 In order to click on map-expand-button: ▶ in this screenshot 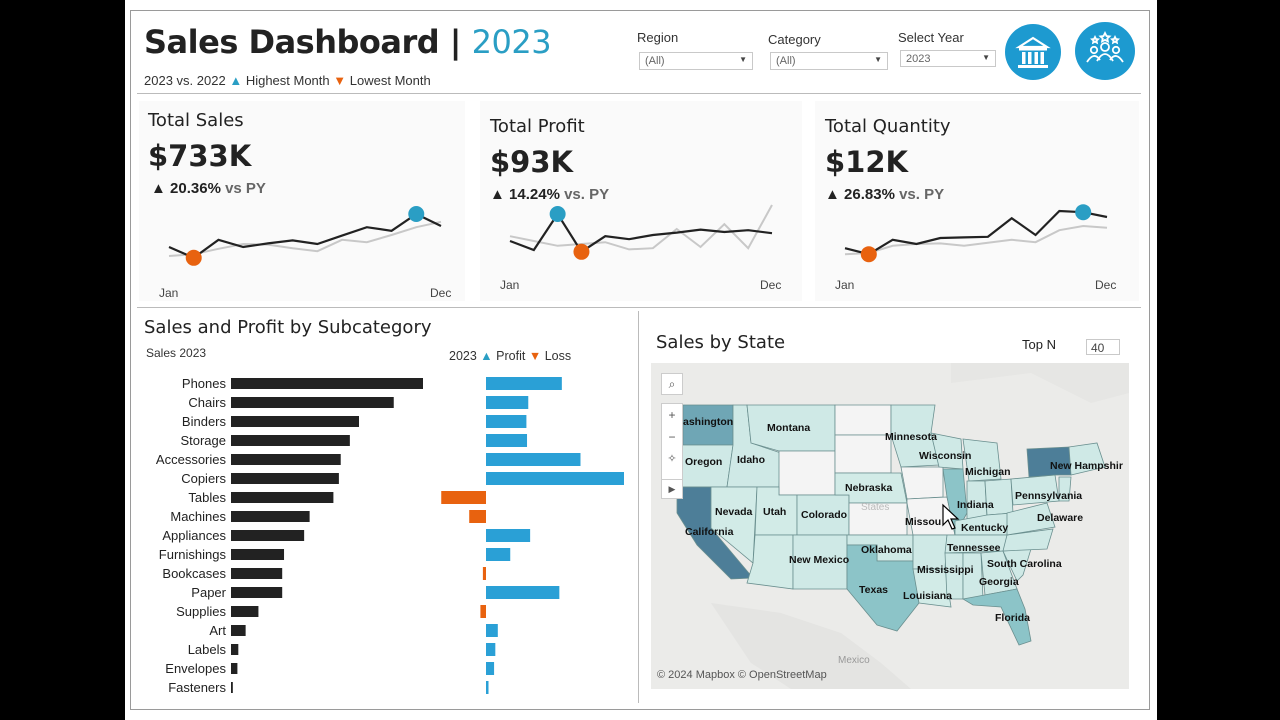, I will do `click(672, 489)`.